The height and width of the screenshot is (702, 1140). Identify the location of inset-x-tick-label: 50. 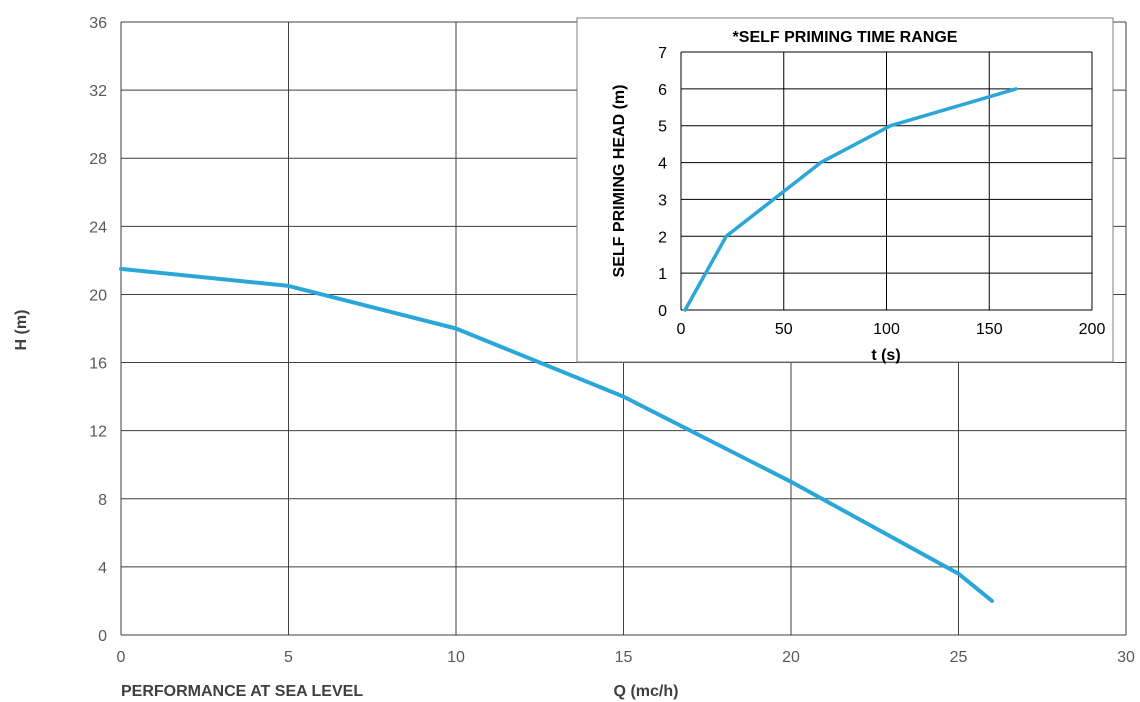
(784, 329).